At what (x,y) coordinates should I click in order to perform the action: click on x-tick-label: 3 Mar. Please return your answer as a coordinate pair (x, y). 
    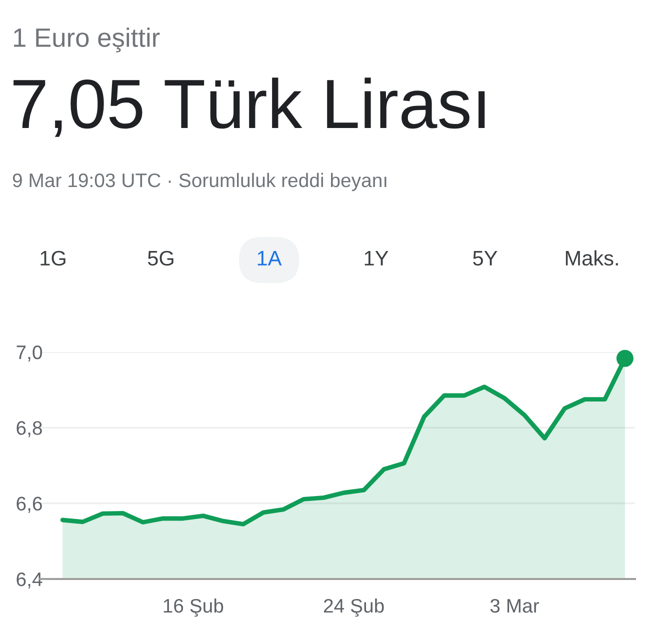
    Looking at the image, I should click on (515, 605).